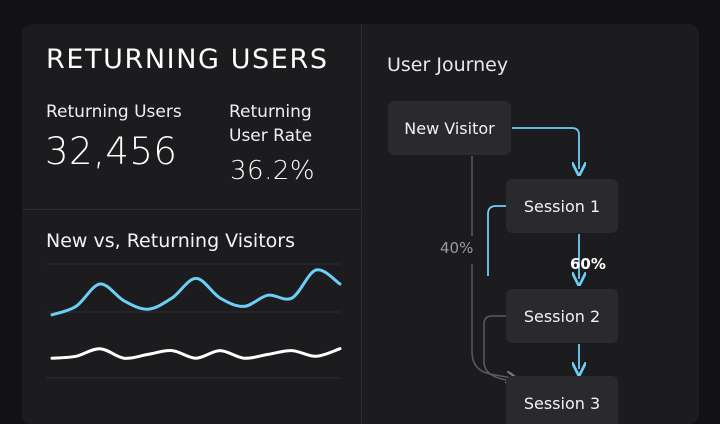 The height and width of the screenshot is (424, 720). What do you see at coordinates (457, 248) in the screenshot?
I see `return-percent-label: 40%` at bounding box center [457, 248].